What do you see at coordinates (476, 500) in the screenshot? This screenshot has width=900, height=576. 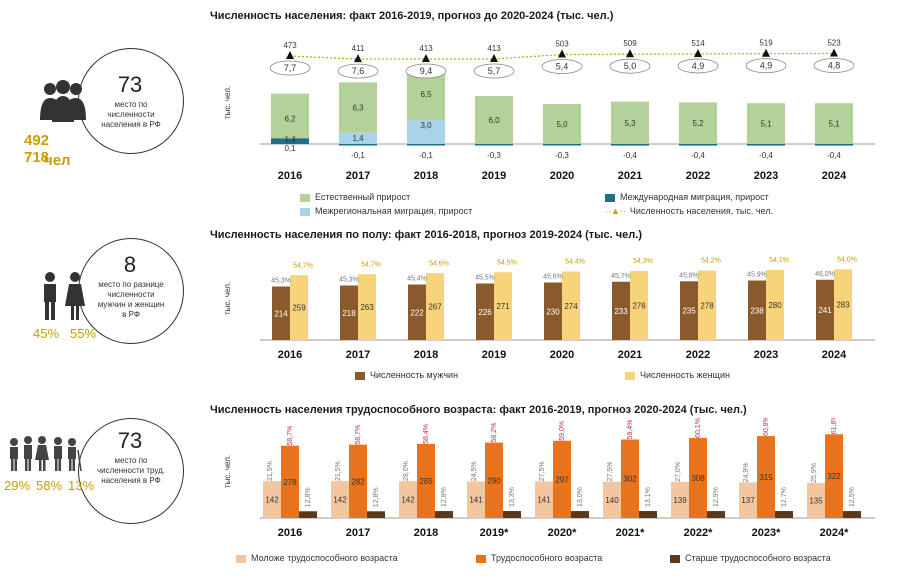 I see `young-value-label: 141` at bounding box center [476, 500].